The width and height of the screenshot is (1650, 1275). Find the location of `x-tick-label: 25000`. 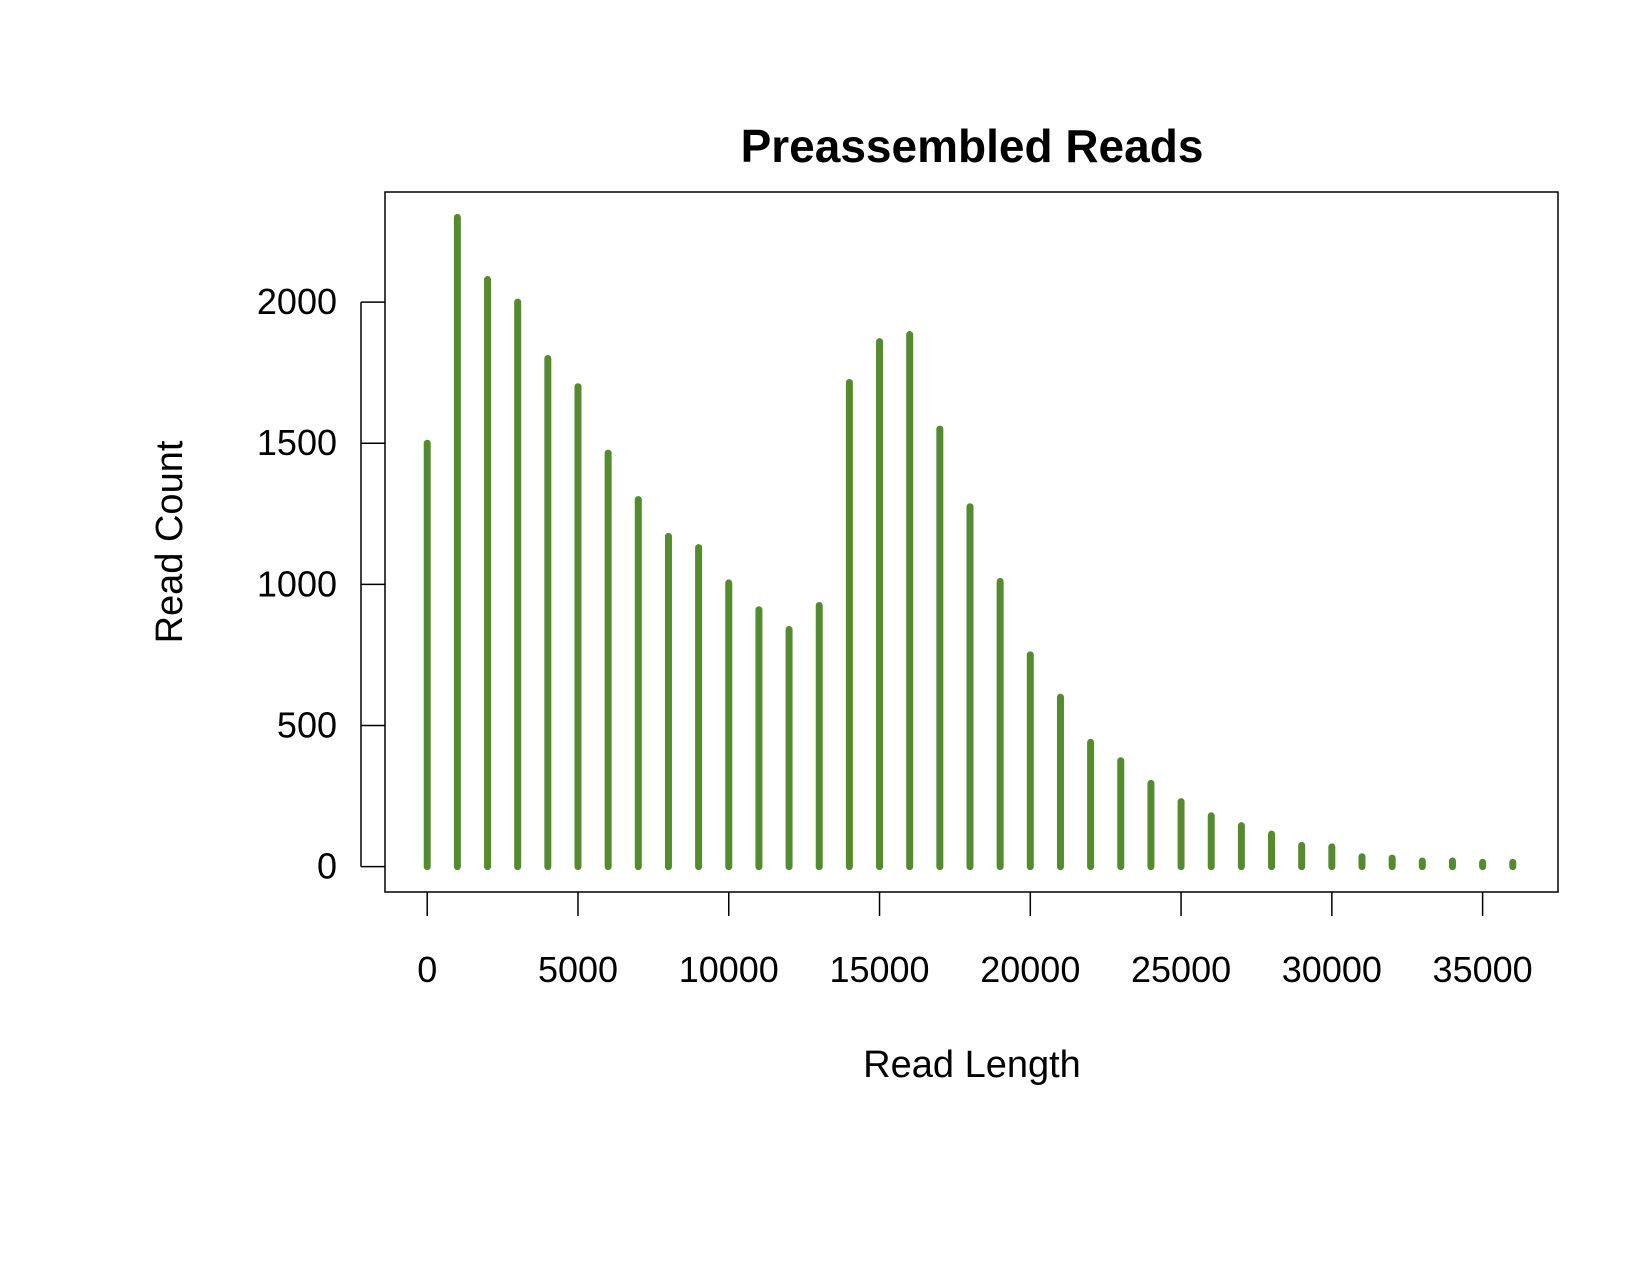

x-tick-label: 25000 is located at coordinates (1181, 969).